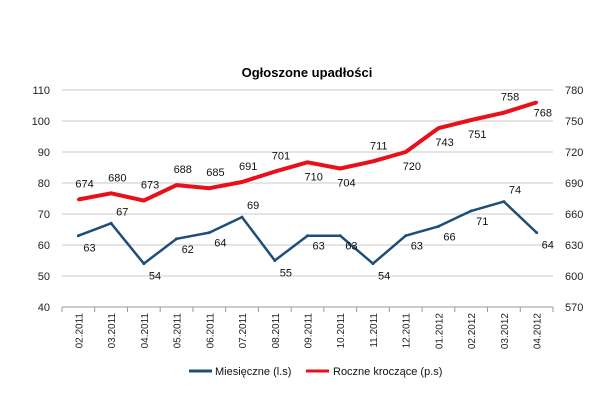 The image size is (615, 418). What do you see at coordinates (122, 212) in the screenshot?
I see `data-label-monthly: 67` at bounding box center [122, 212].